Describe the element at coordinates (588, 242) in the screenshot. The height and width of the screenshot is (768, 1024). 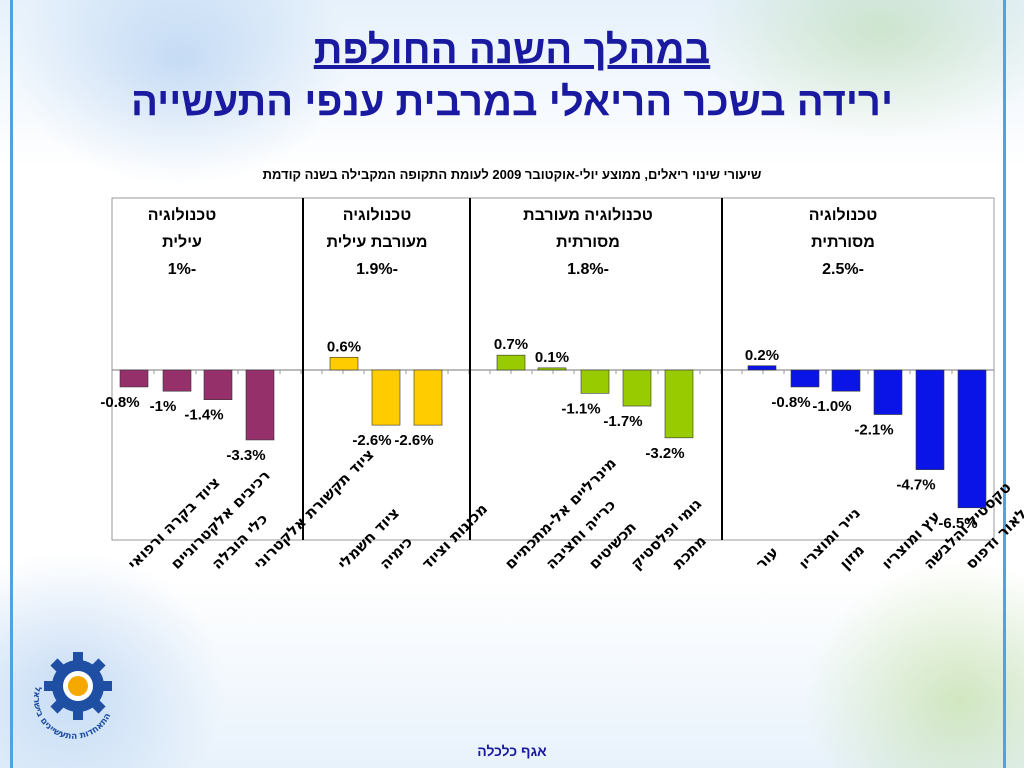
I see `group-label-3-line-2: מסורתית` at that location.